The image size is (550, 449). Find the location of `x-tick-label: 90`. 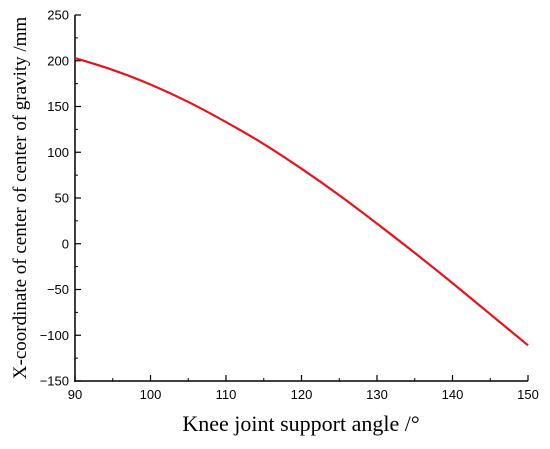

x-tick-label: 90 is located at coordinates (75, 394).